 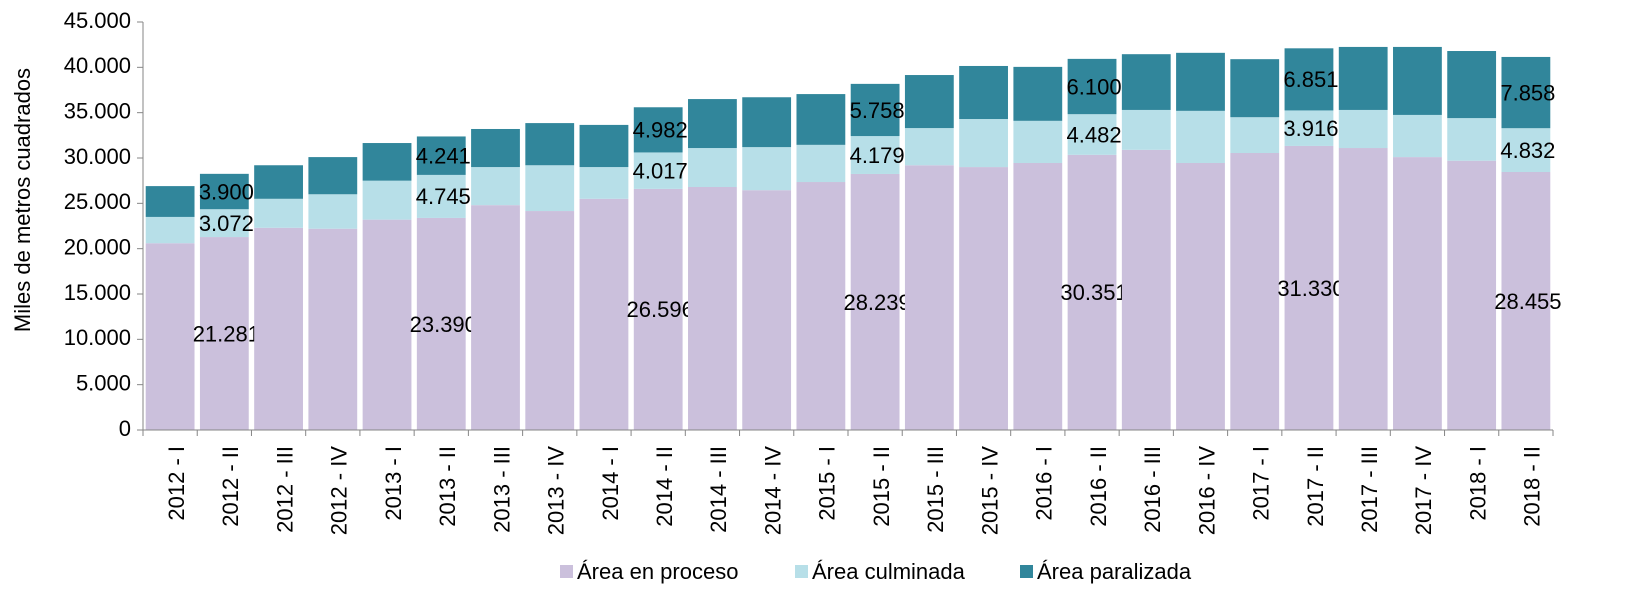 What do you see at coordinates (877, 110) in the screenshot?
I see `data-label: 5.758` at bounding box center [877, 110].